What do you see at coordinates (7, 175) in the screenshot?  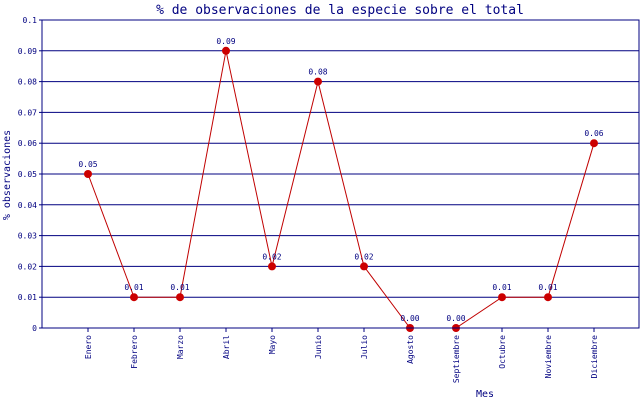 I see `y-axis-label: % observaciones` at bounding box center [7, 175].